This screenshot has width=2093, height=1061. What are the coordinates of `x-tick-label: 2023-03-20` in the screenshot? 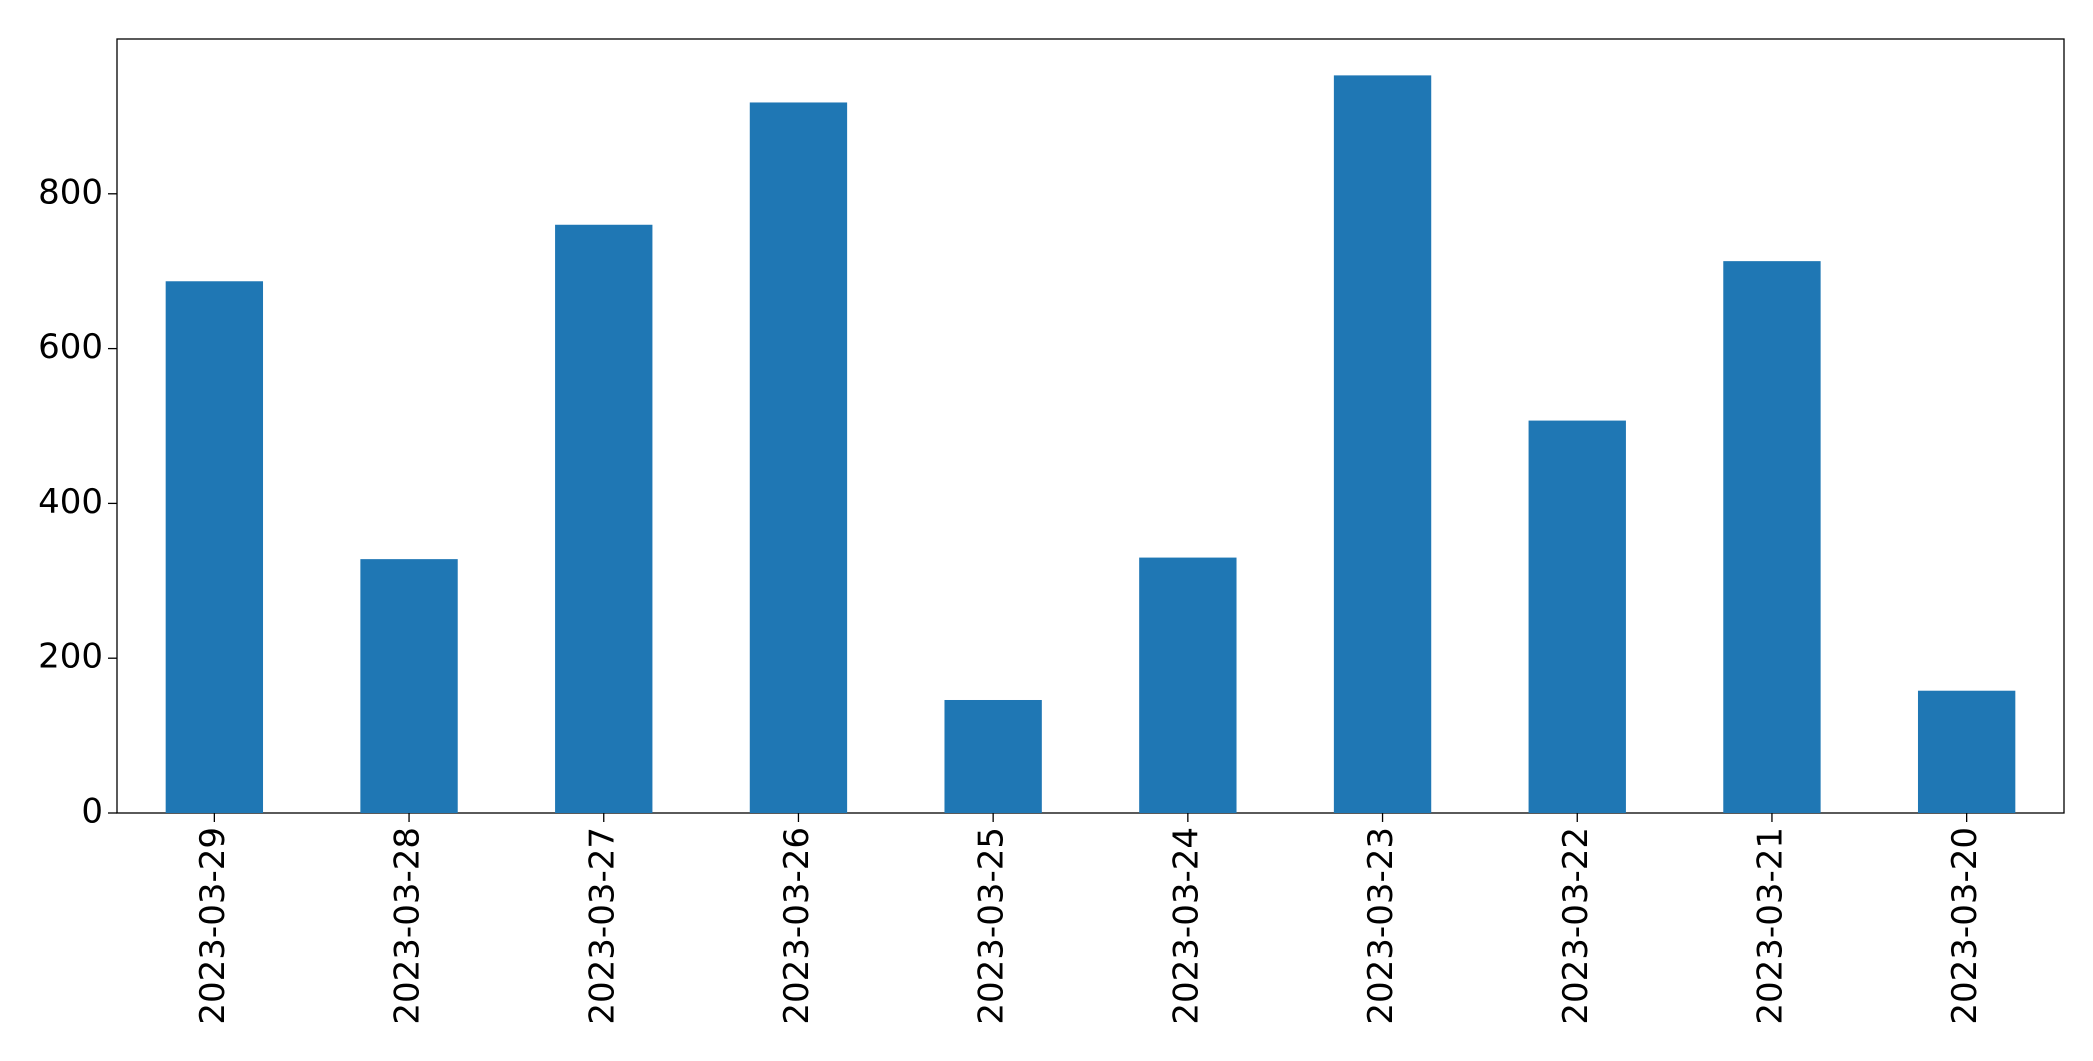 It's located at (1965, 926).